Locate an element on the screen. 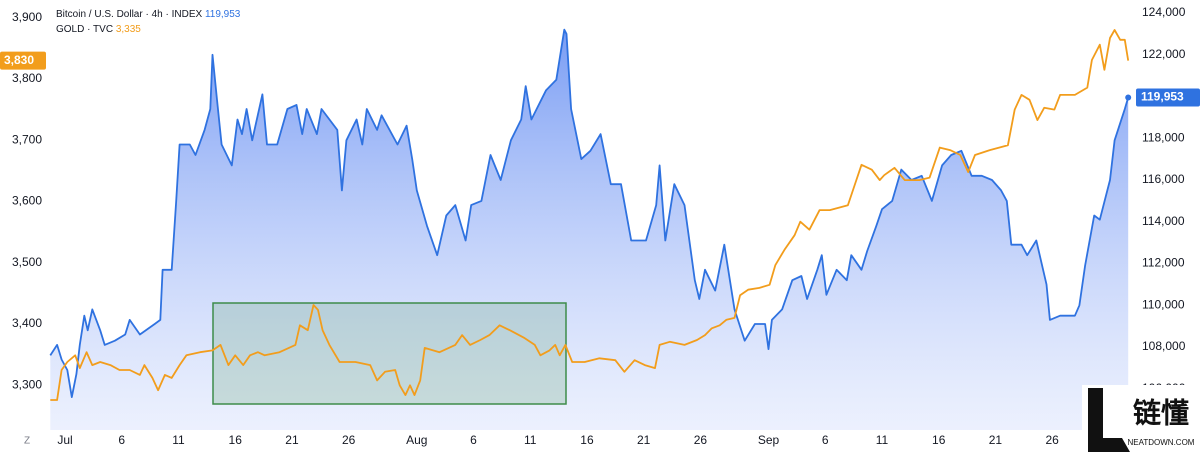 The height and width of the screenshot is (457, 1200). y-tick-label: 3,600 is located at coordinates (27, 201).